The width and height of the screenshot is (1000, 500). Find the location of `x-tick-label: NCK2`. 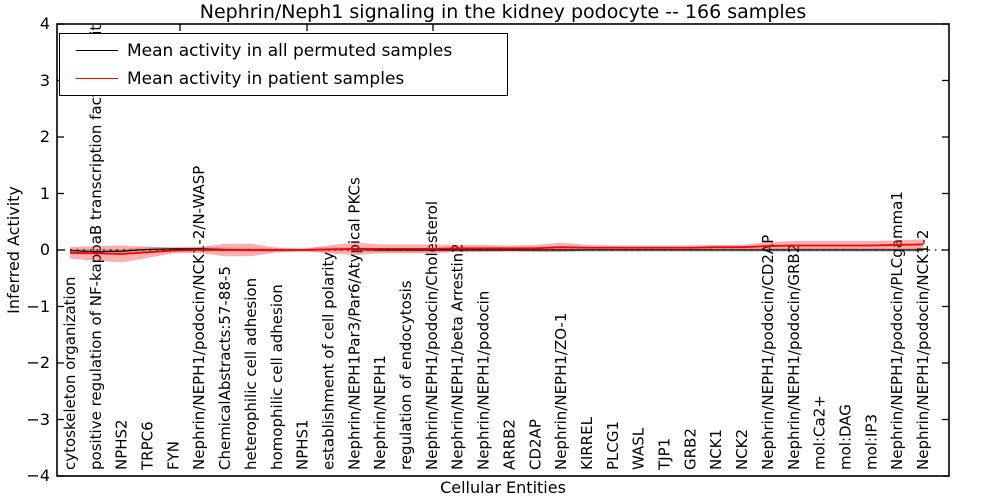

x-tick-label: NCK2 is located at coordinates (742, 449).